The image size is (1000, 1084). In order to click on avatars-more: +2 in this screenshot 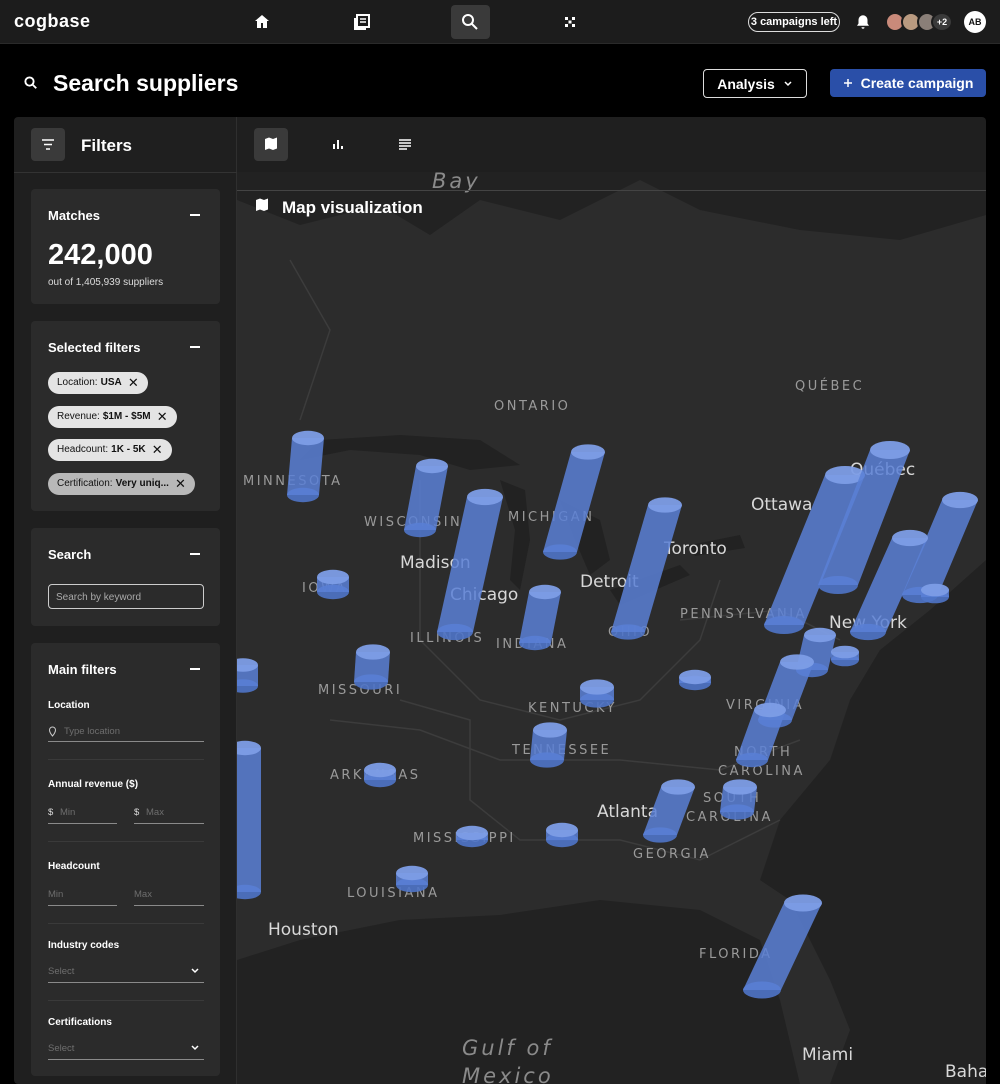, I will do `click(942, 22)`.